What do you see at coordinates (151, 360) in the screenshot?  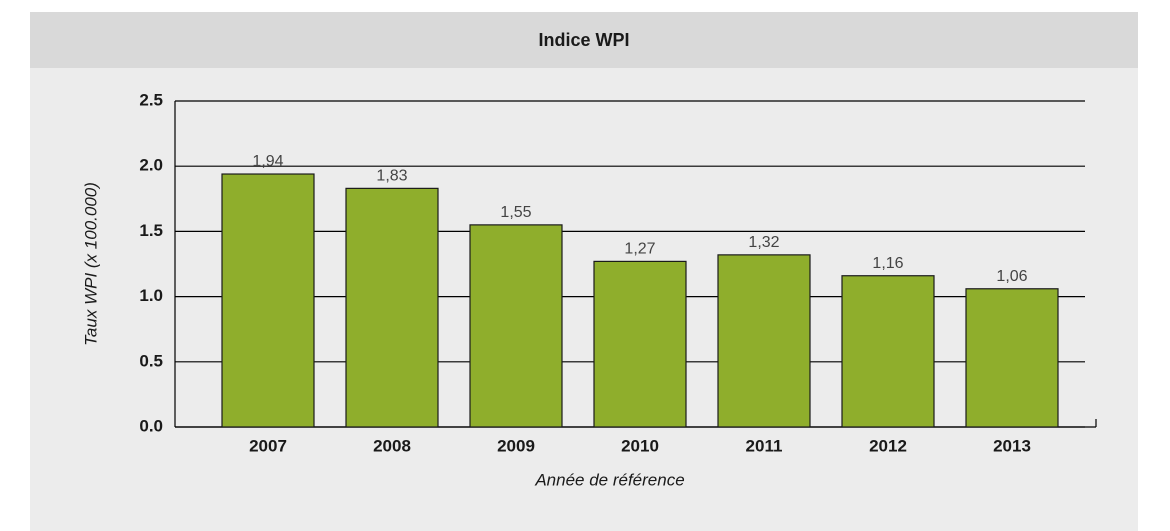 I see `y-tick-label: 0.5` at bounding box center [151, 360].